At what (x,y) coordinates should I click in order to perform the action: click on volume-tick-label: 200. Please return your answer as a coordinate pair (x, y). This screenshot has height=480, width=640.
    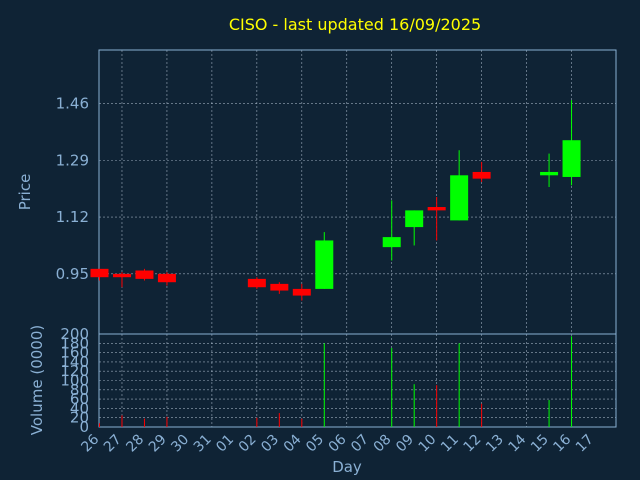
    Looking at the image, I should click on (74, 334).